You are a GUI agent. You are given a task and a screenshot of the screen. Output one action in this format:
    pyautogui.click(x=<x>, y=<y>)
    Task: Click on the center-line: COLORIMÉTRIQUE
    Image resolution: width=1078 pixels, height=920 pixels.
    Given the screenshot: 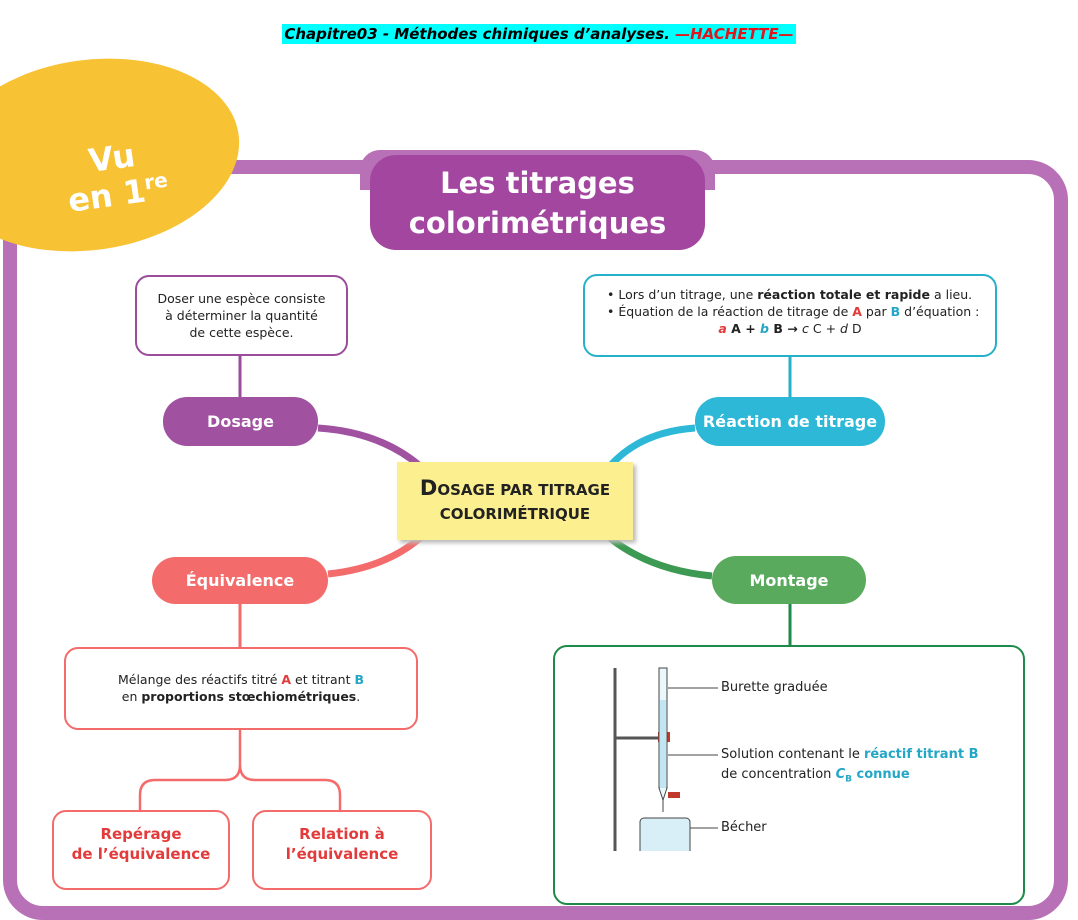 What is the action you would take?
    pyautogui.click(x=515, y=514)
    